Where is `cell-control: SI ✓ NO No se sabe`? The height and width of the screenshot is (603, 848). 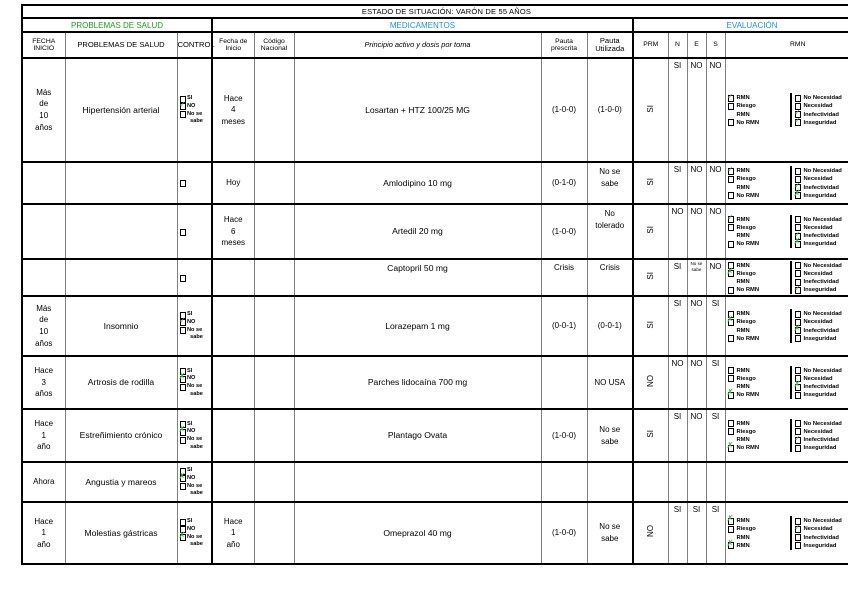
cell-control: SI ✓ NO No se sabe is located at coordinates (194, 326).